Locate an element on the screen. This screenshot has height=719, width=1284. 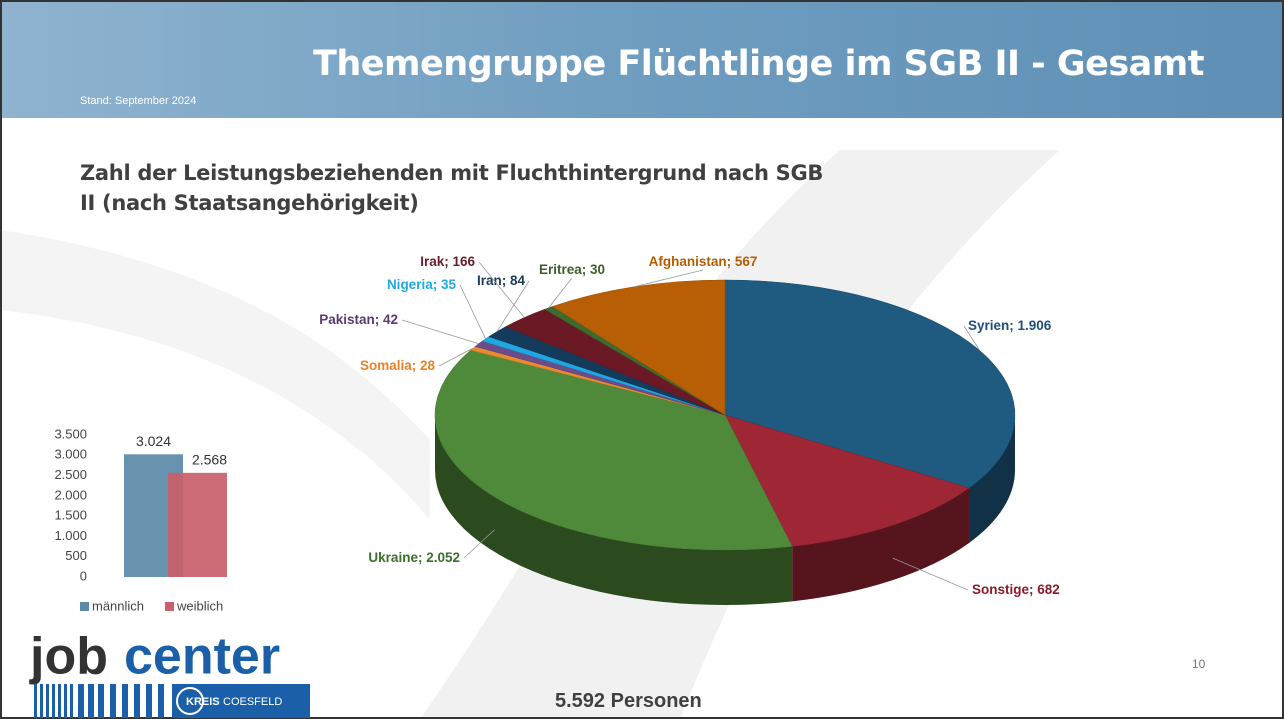
logo: job center KREIS COESFELD is located at coordinates (169, 673).